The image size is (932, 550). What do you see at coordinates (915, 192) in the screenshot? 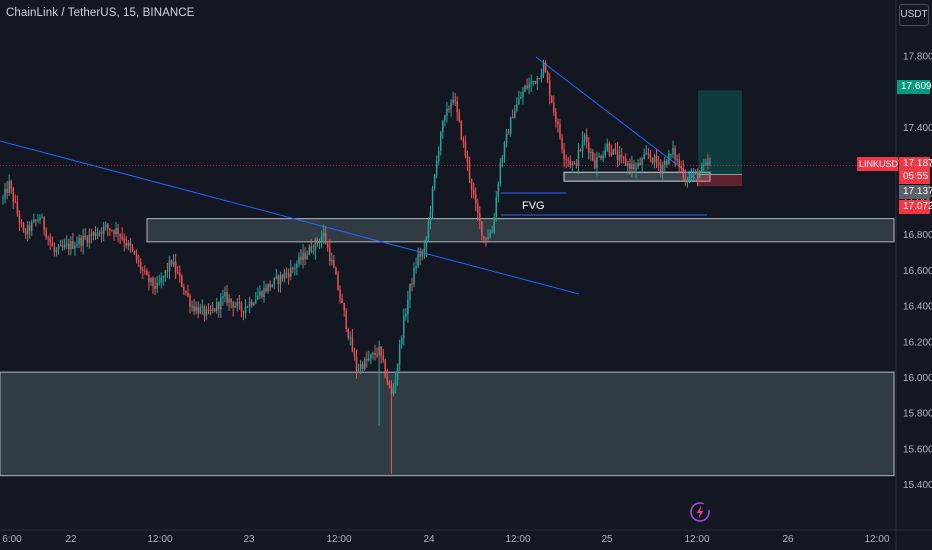
I see `entry-price-tag: 17.137` at bounding box center [915, 192].